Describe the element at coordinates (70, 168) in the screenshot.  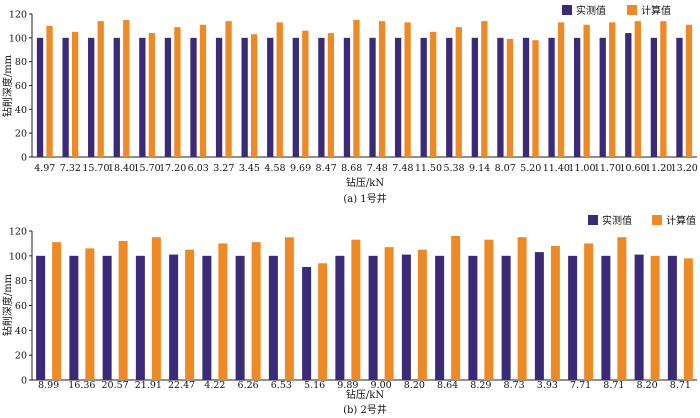
I see `x-tick-label: 7.32` at that location.